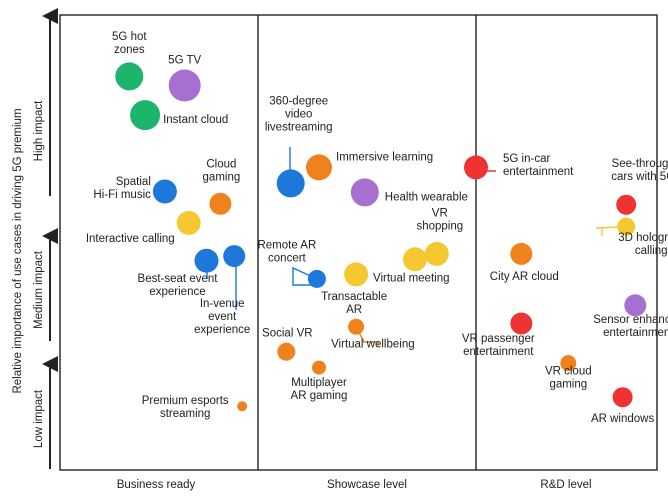  What do you see at coordinates (364, 192) in the screenshot?
I see `bubble-health-wearable` at bounding box center [364, 192].